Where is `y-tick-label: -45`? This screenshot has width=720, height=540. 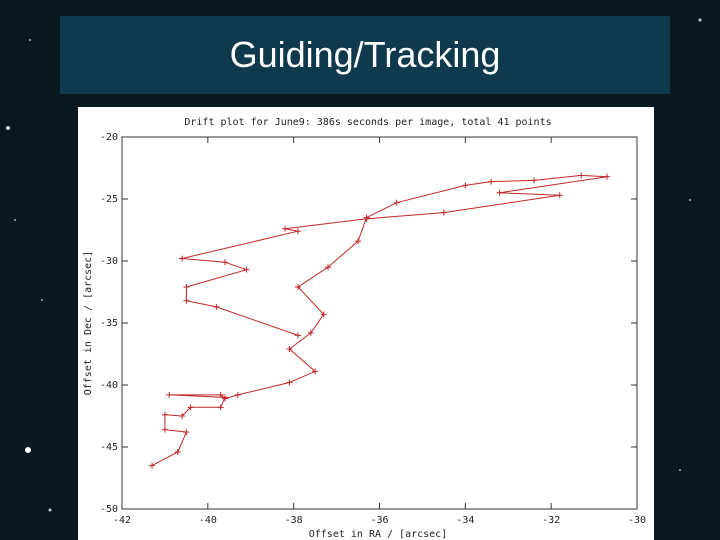 y-tick-label: -45 is located at coordinates (109, 447).